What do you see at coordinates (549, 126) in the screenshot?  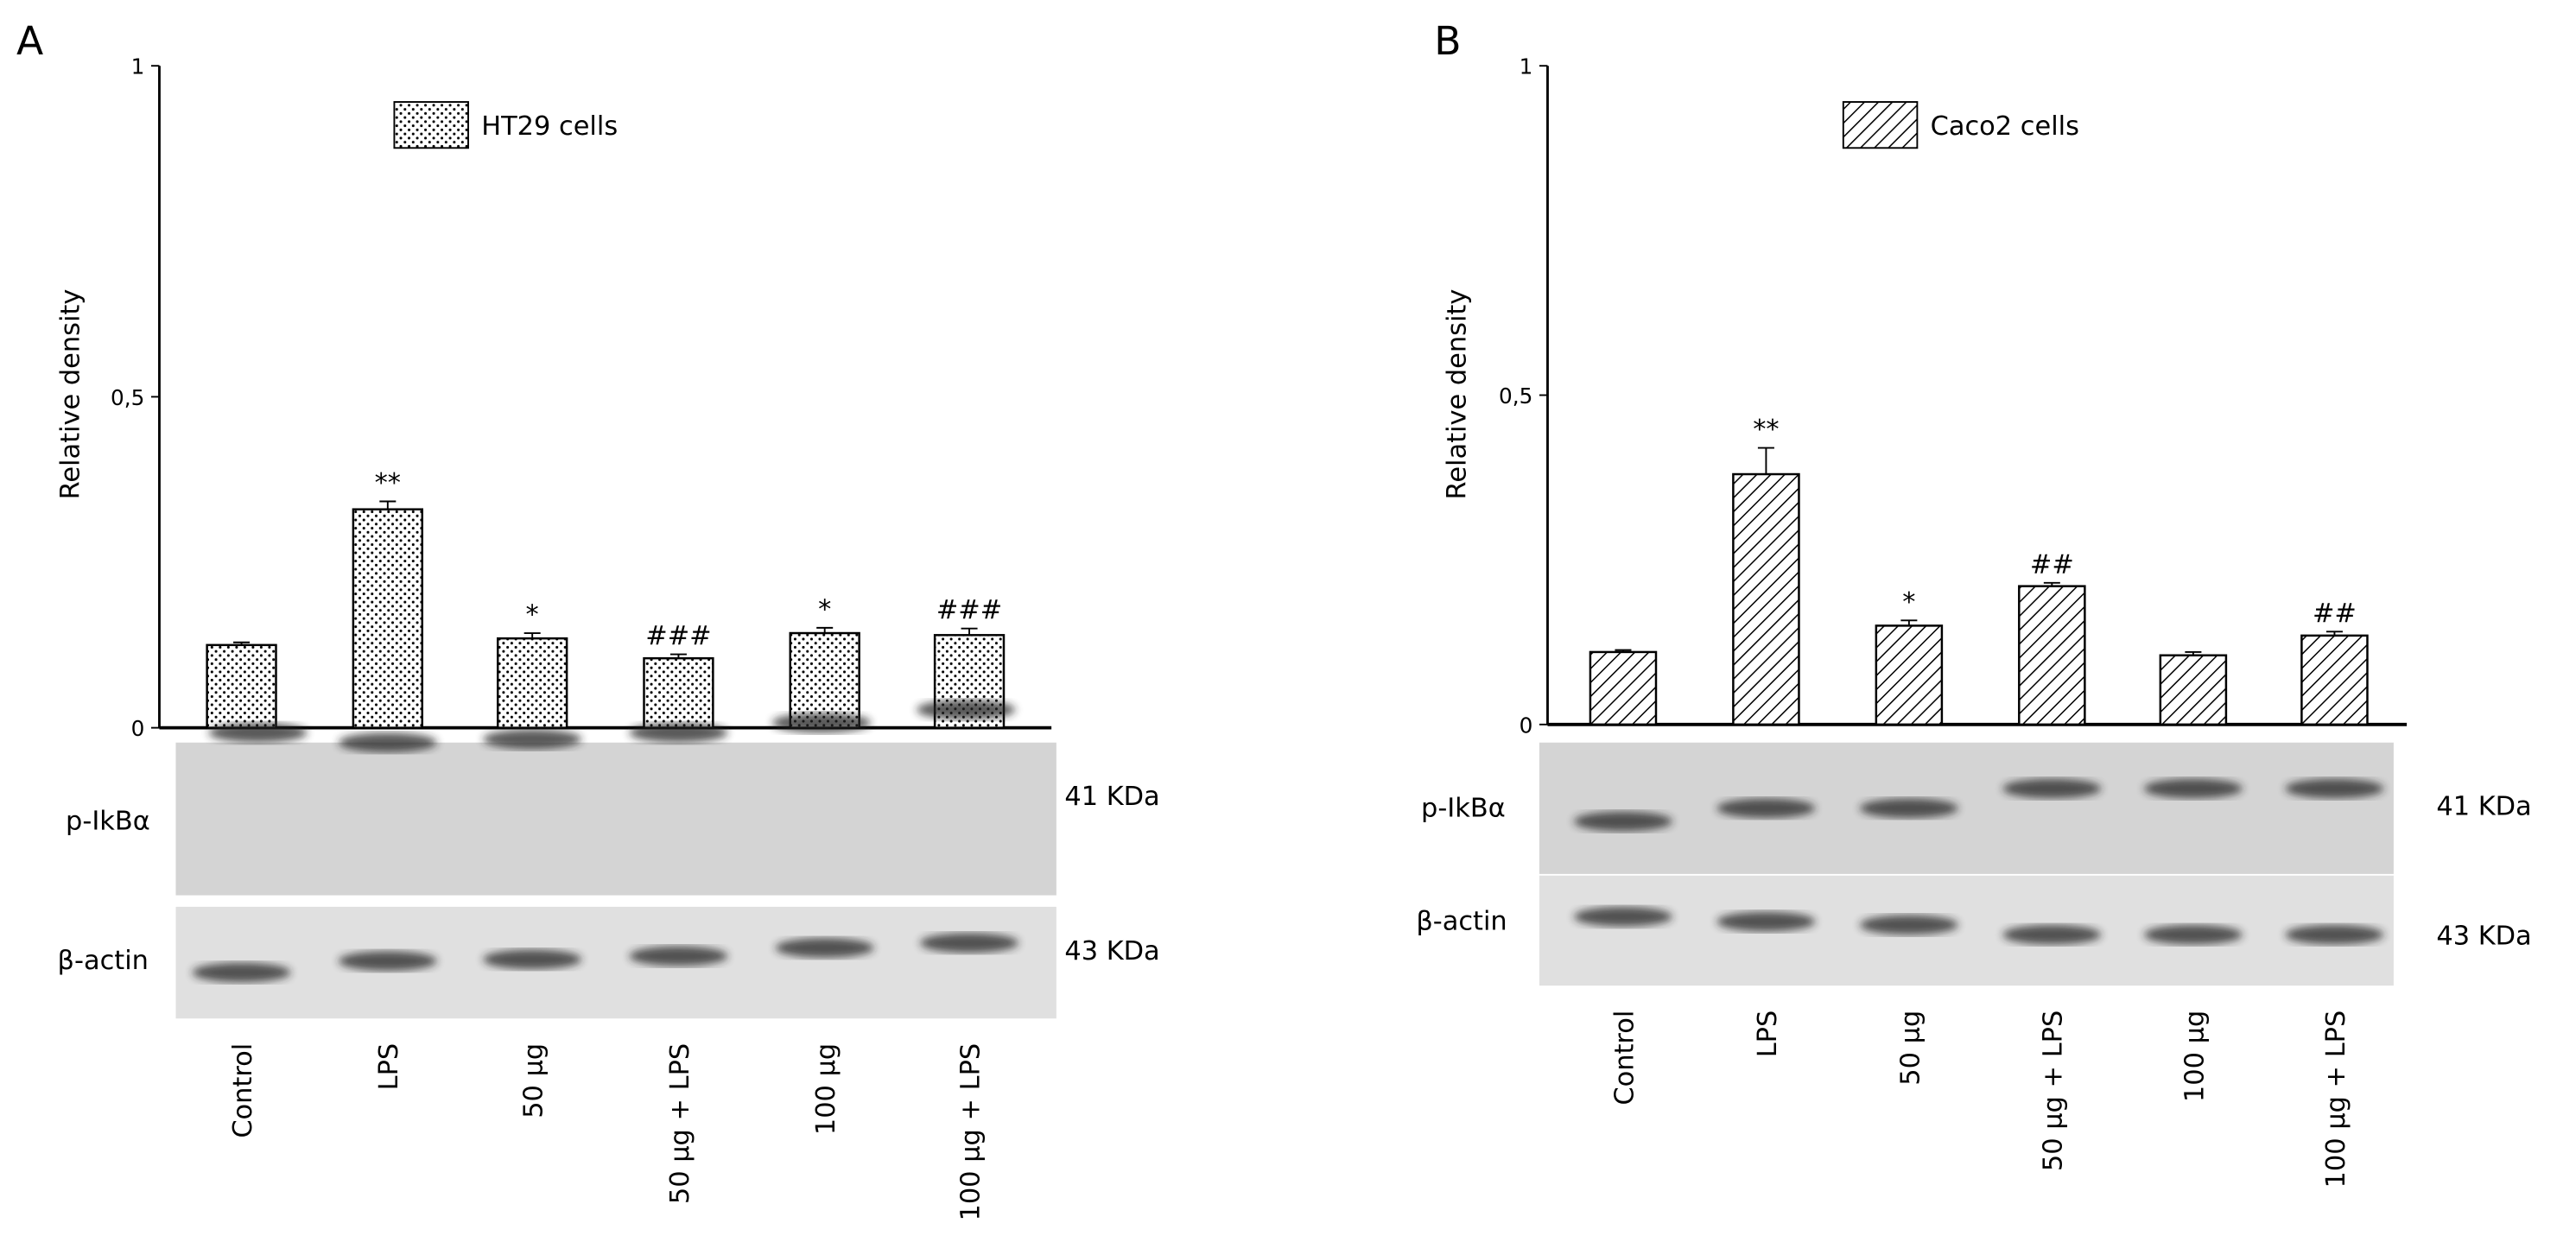 I see `legend-label: HT29 cells` at bounding box center [549, 126].